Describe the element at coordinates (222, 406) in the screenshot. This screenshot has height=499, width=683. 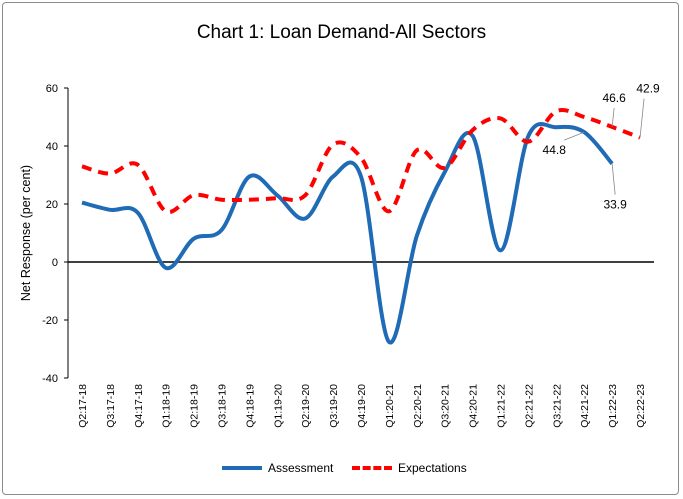
I see `x-tick-label: Q3:18-19` at that location.